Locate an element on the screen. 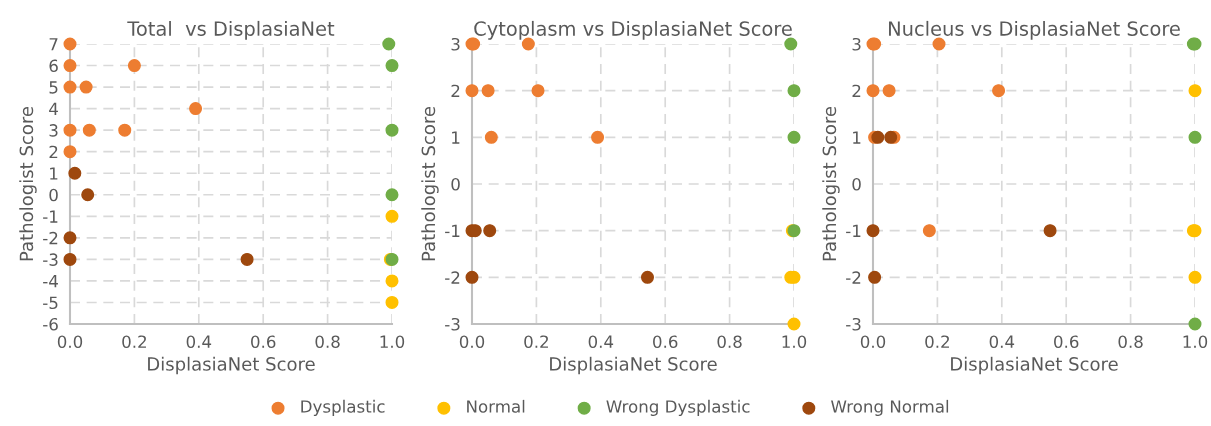 Image resolution: width=1211 pixels, height=426 pixels. chart-title: Nucleus vs DisplasiaNet Score is located at coordinates (1034, 30).